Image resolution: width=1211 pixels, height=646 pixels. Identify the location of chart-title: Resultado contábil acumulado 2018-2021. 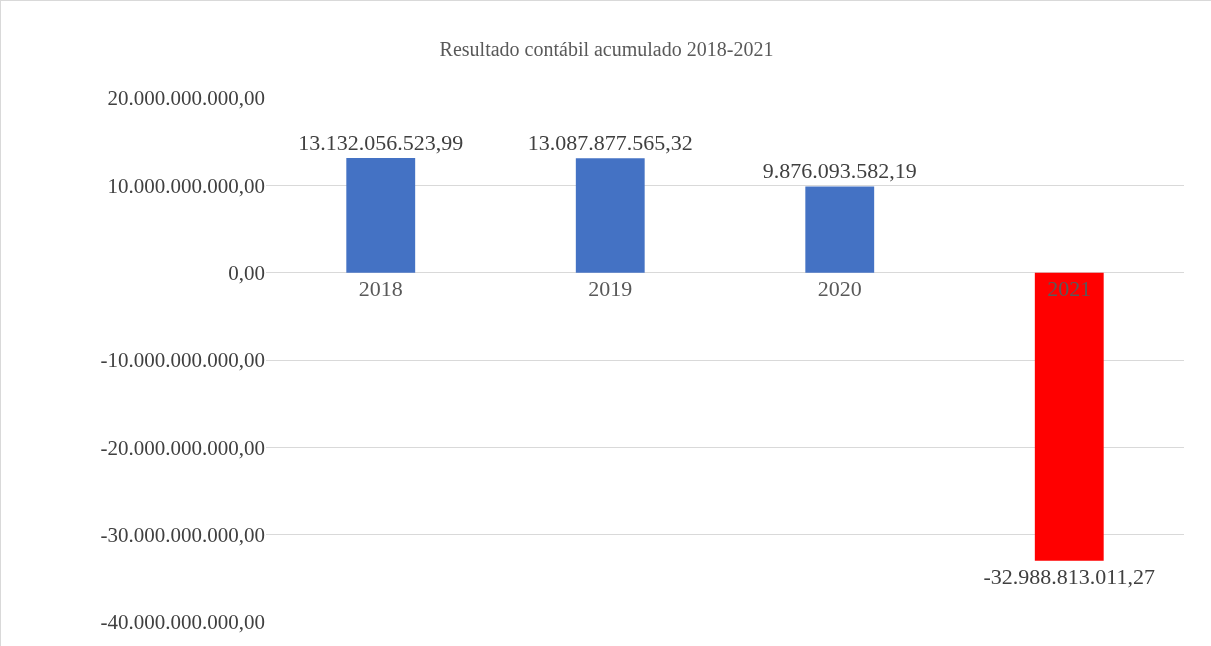
(606, 49).